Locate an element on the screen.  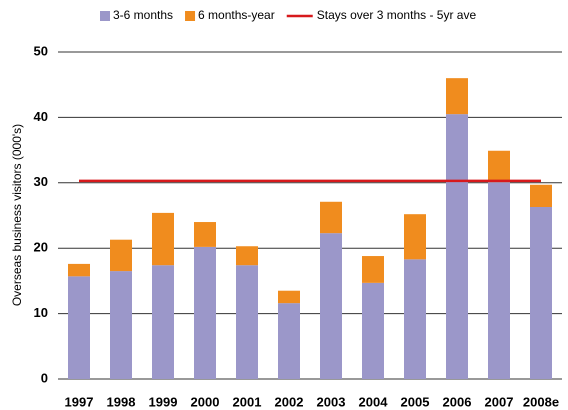
x-tick-label: 2006 is located at coordinates (457, 401).